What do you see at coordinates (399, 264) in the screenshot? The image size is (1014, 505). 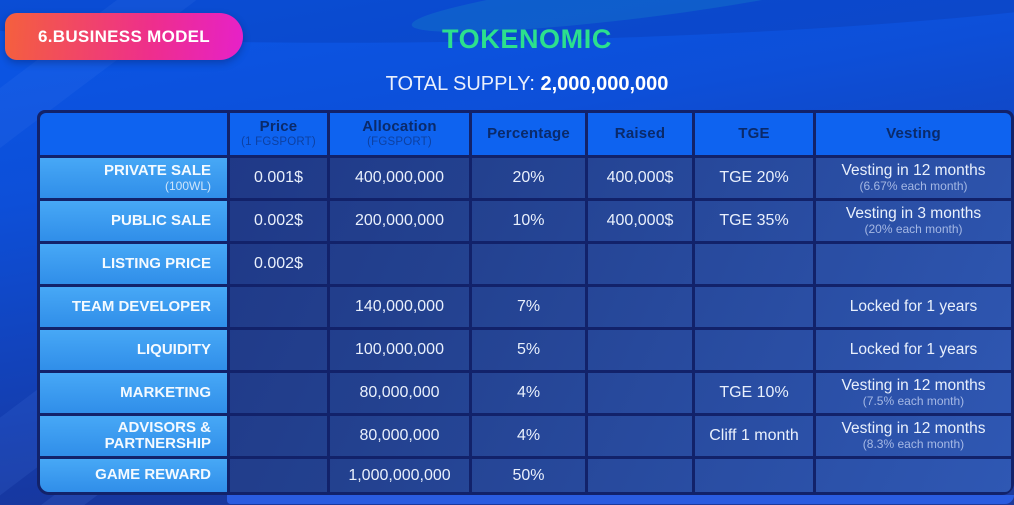 I see `cell-allocation` at bounding box center [399, 264].